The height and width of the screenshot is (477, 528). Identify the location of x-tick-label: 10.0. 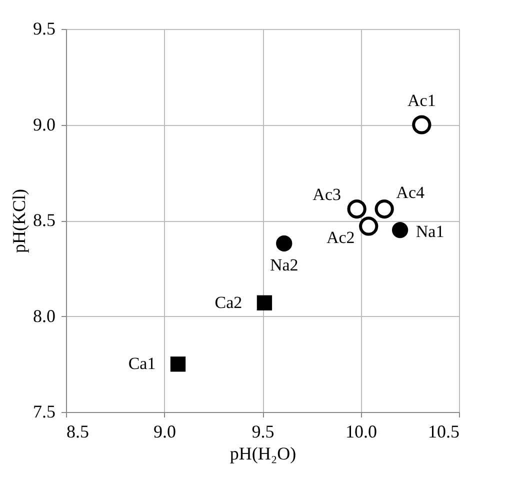
(361, 432).